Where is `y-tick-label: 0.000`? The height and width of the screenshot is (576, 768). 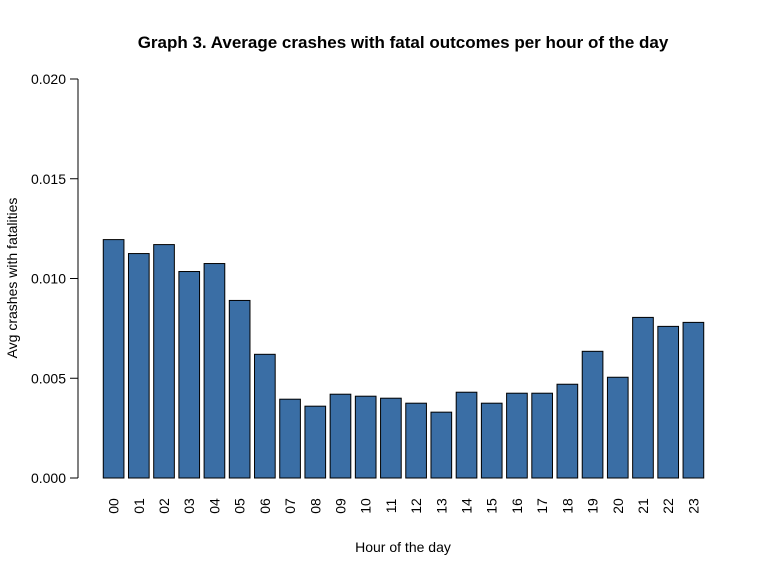
y-tick-label: 0.000 is located at coordinates (48, 478).